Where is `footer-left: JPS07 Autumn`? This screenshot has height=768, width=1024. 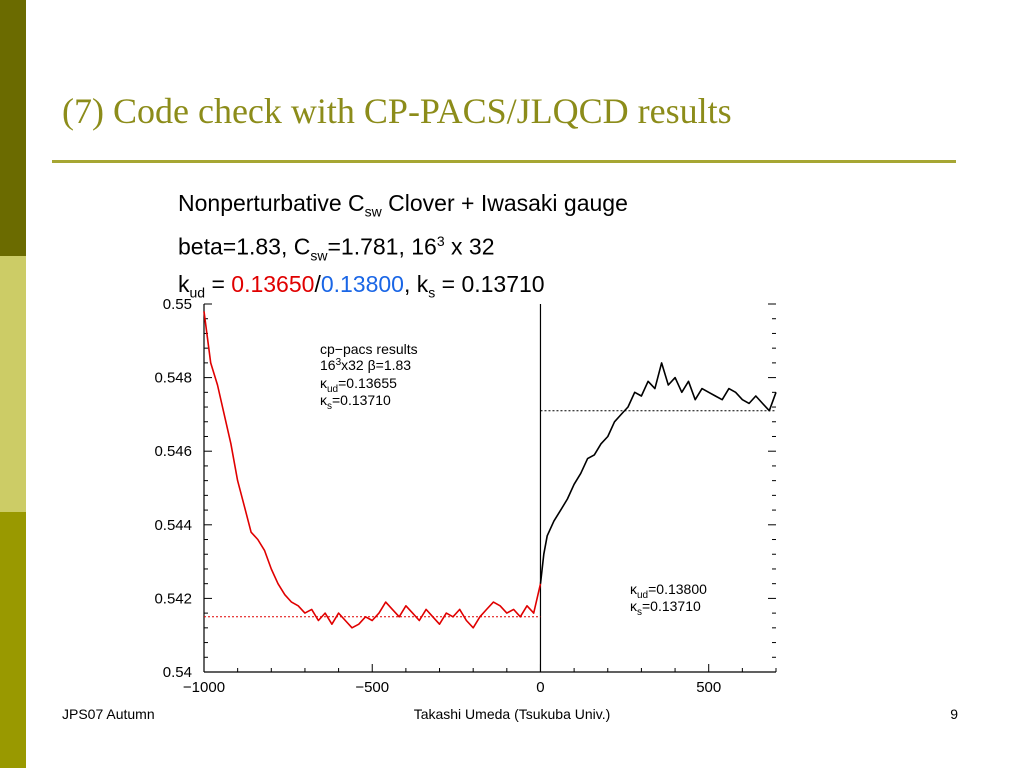
footer-left: JPS07 Autumn is located at coordinates (108, 714).